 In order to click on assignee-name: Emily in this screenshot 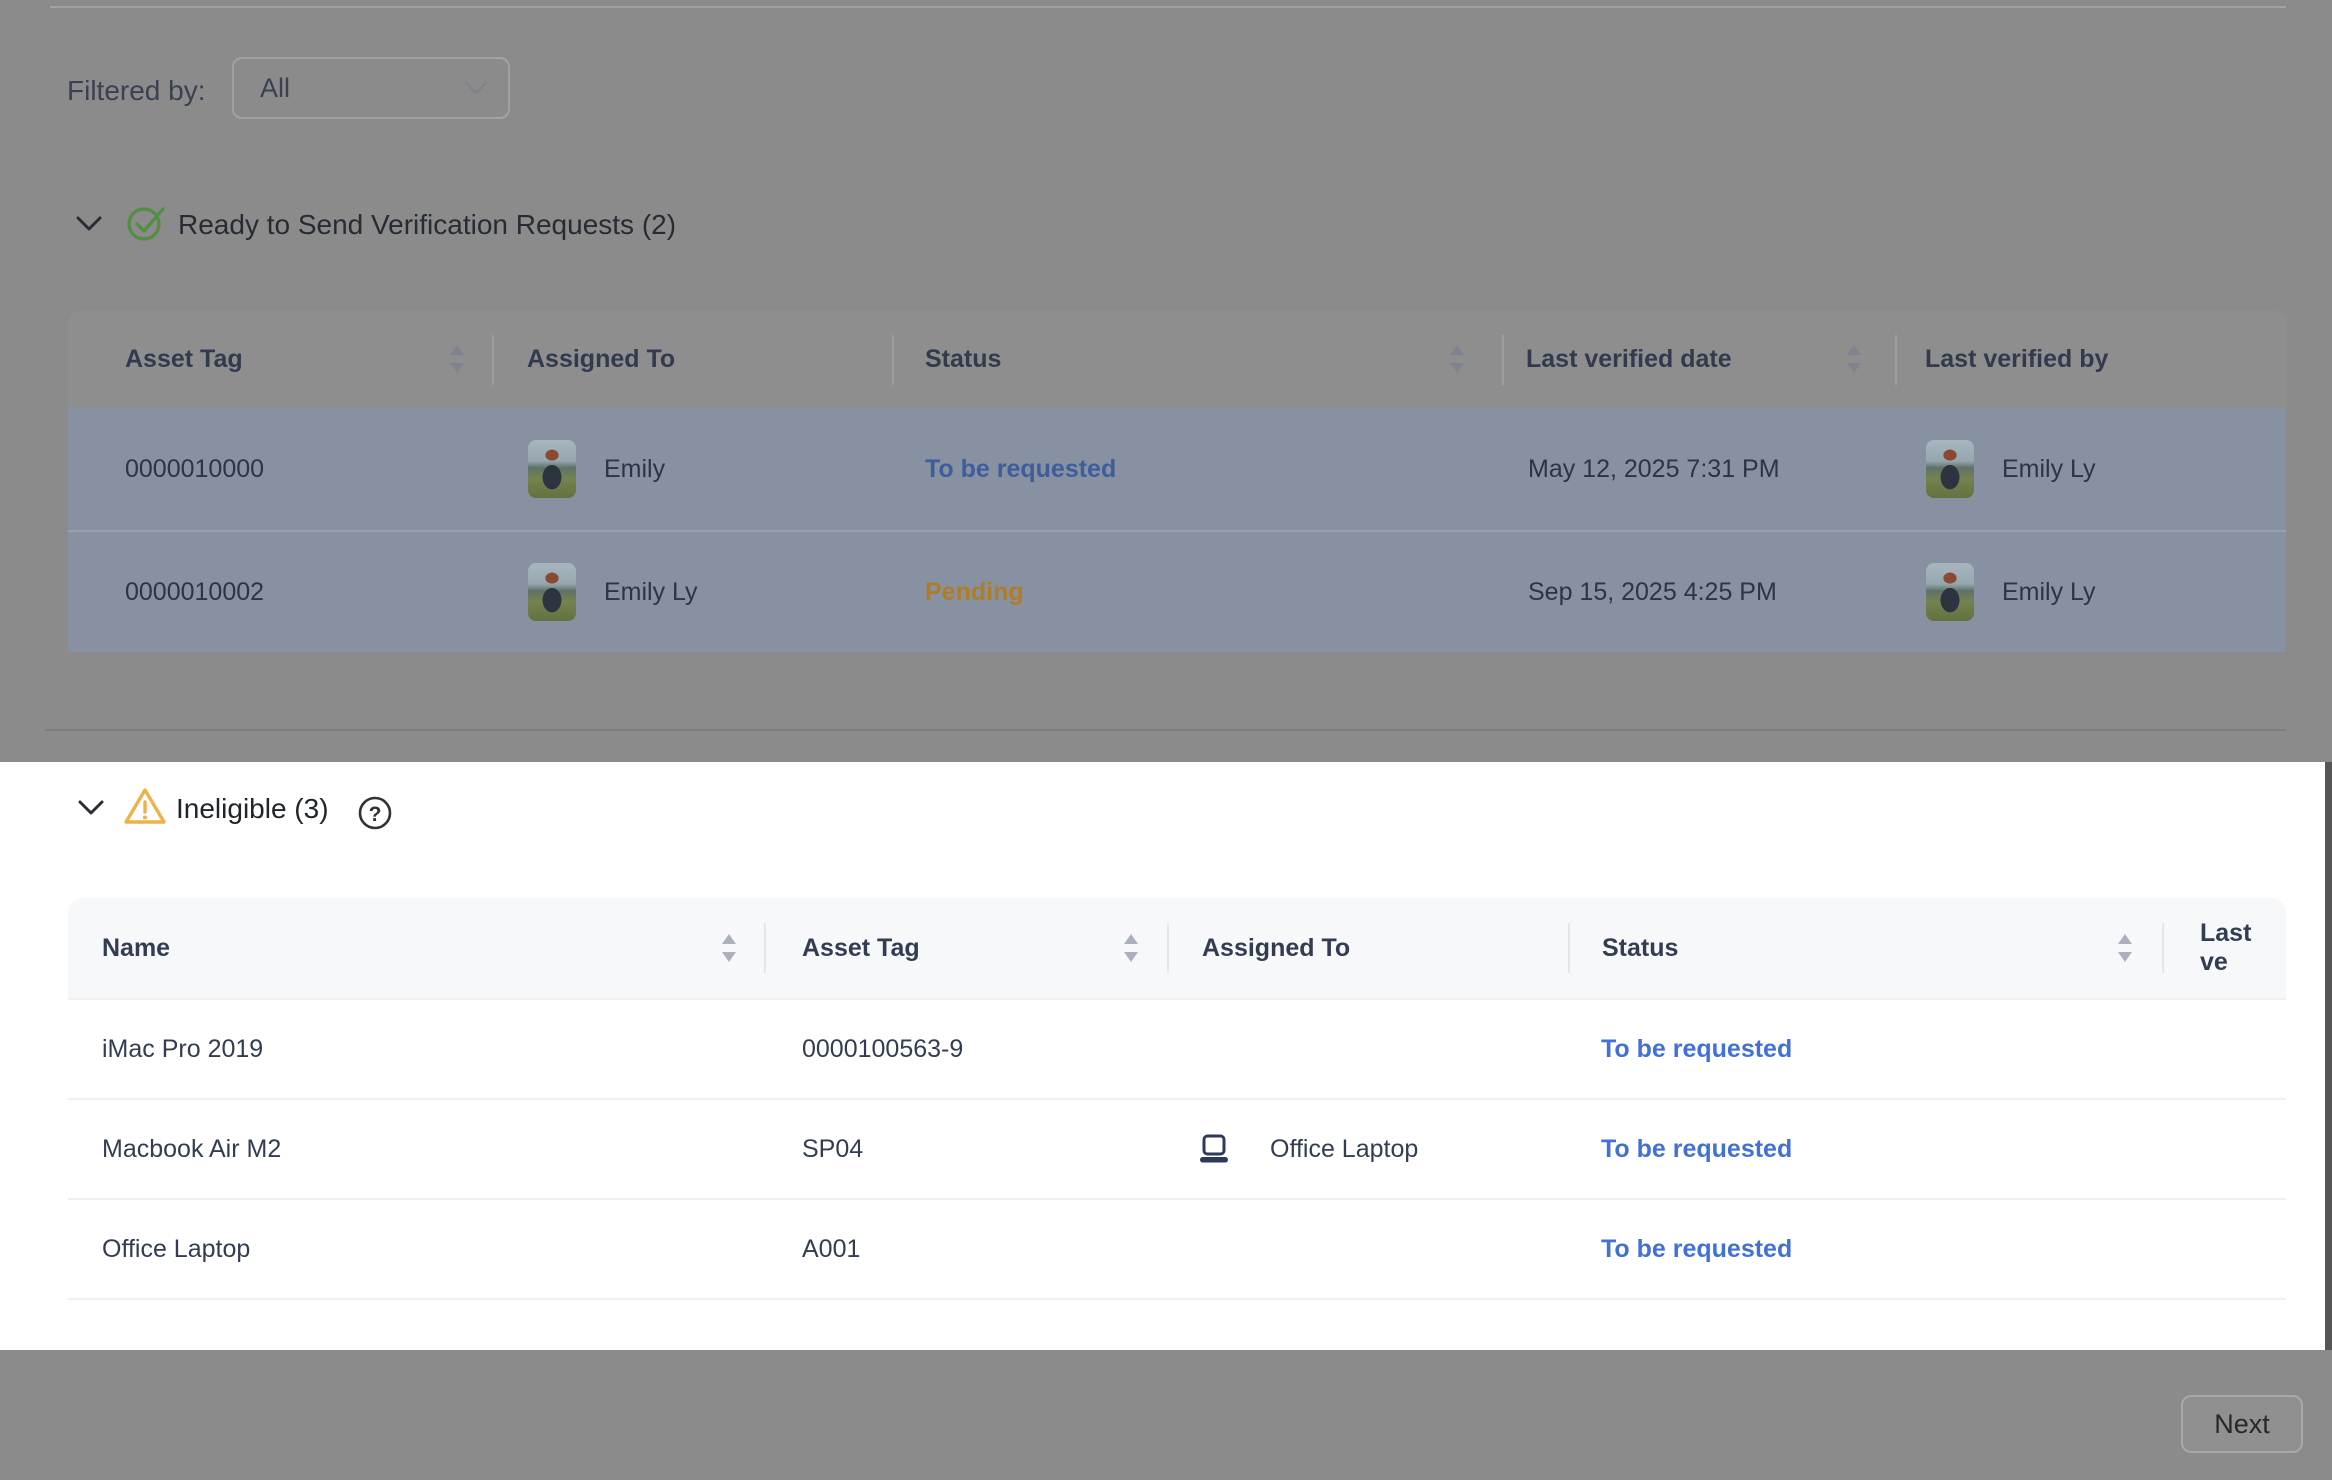, I will do `click(635, 468)`.